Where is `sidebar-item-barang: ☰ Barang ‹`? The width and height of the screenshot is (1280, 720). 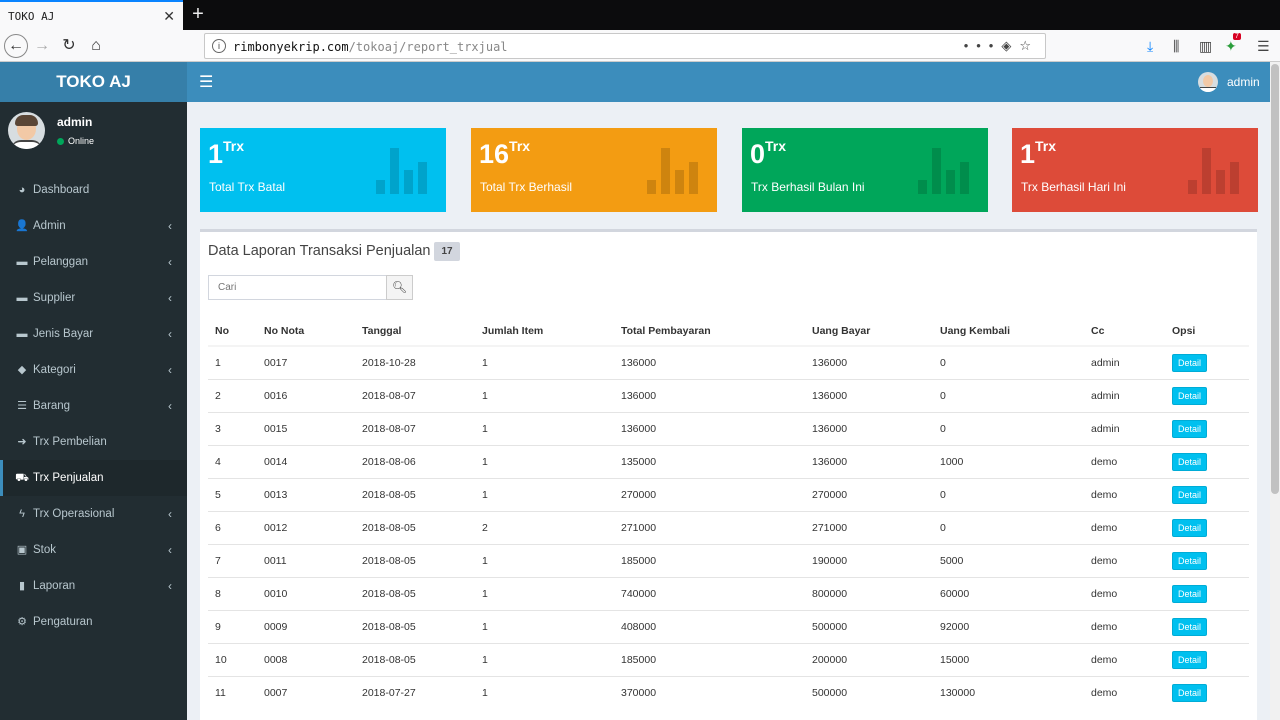
sidebar-item-barang: ☰ Barang ‹ is located at coordinates (93, 406).